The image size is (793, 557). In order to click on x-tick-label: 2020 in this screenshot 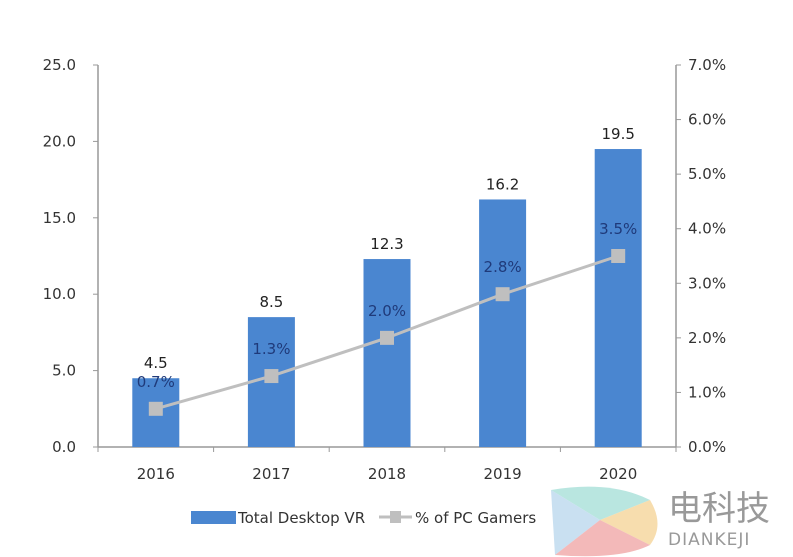, I will do `click(618, 474)`.